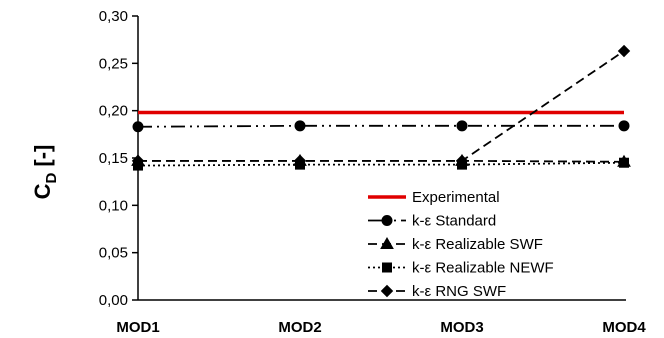  Describe the element at coordinates (42, 156) in the screenshot. I see `y-axis-label-unit: [-]` at that location.